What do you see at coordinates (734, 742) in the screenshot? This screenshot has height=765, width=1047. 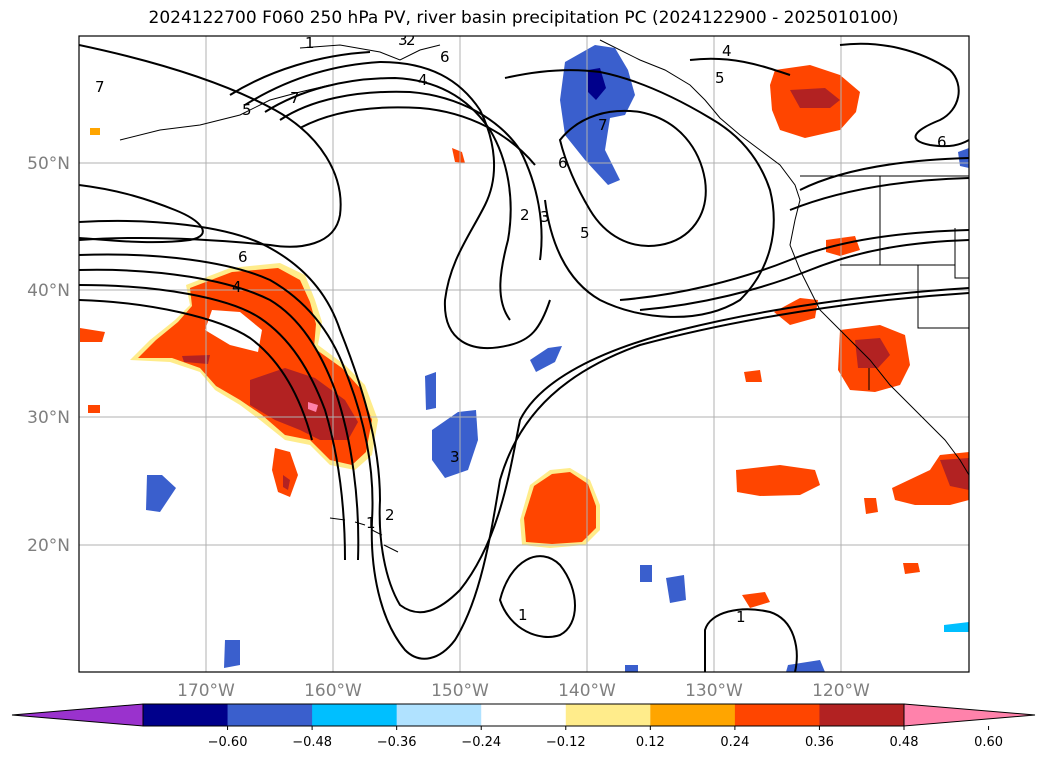 I see `colorbar-tick-label: 0.24` at bounding box center [734, 742].